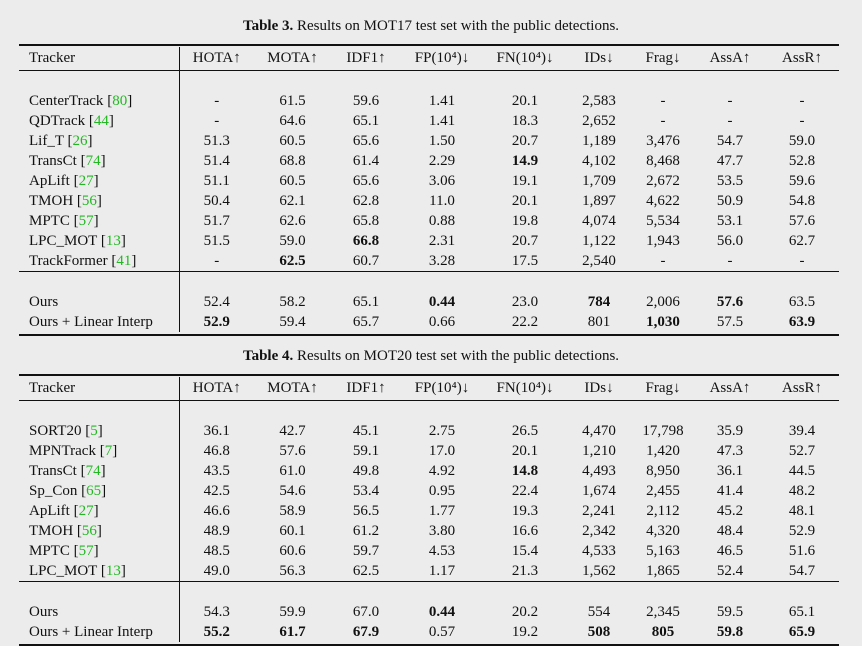 The image size is (862, 646). What do you see at coordinates (268, 356) in the screenshot?
I see `table4-caption-label: Table 4.` at bounding box center [268, 356].